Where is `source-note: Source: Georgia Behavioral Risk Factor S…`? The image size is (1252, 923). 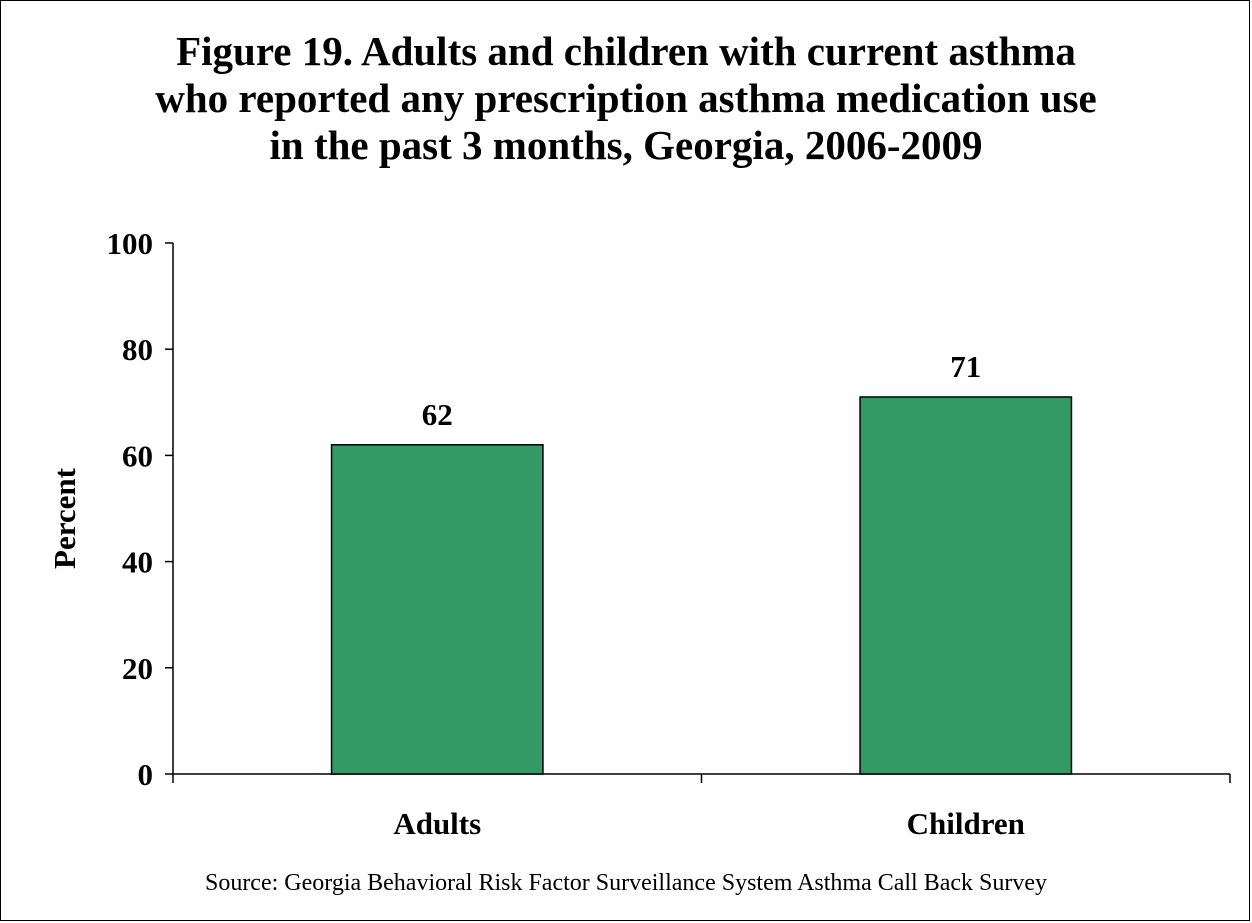 source-note: Source: Georgia Behavioral Risk Factor S… is located at coordinates (626, 883).